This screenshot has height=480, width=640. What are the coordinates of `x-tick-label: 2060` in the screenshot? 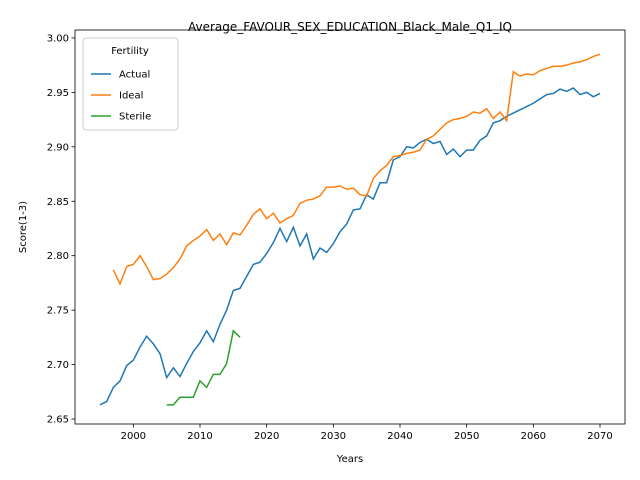 It's located at (533, 436).